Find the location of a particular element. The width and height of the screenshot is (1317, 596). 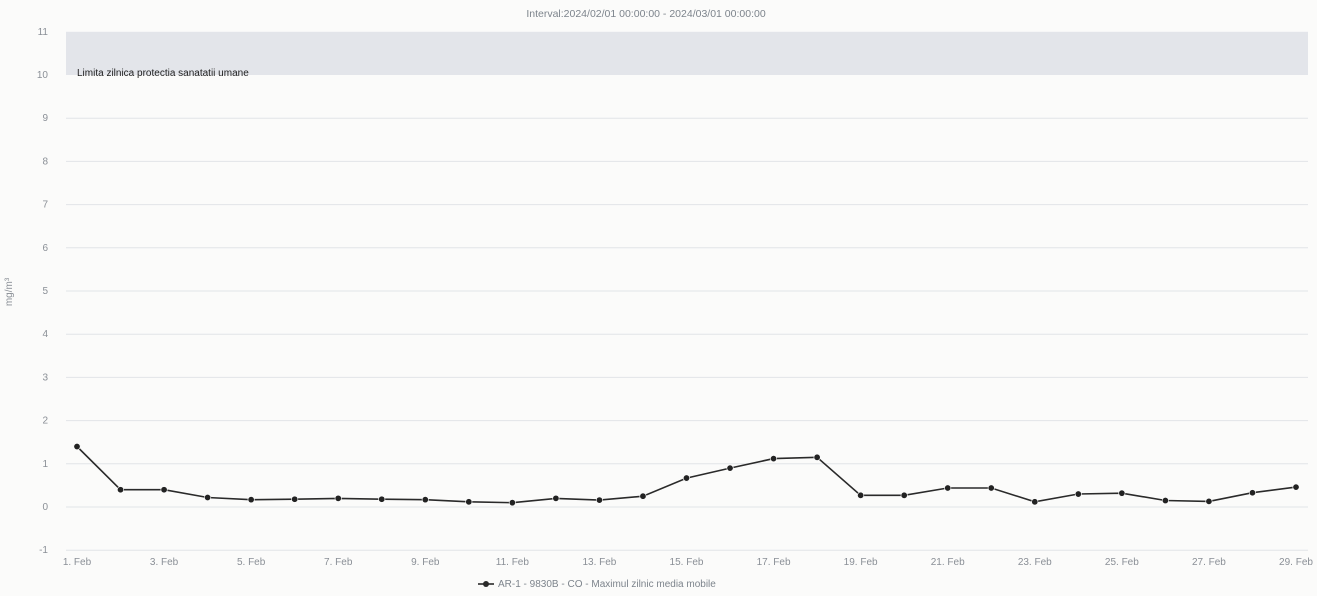

x-tick-label: 1. Feb is located at coordinates (77, 562).